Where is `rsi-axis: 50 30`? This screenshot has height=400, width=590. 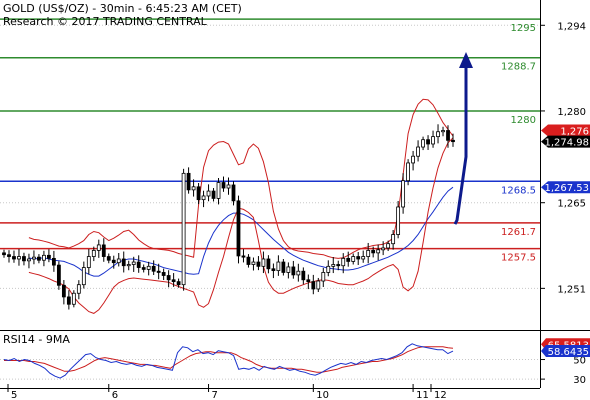 rsi-axis: 50 30 is located at coordinates (563, 359).